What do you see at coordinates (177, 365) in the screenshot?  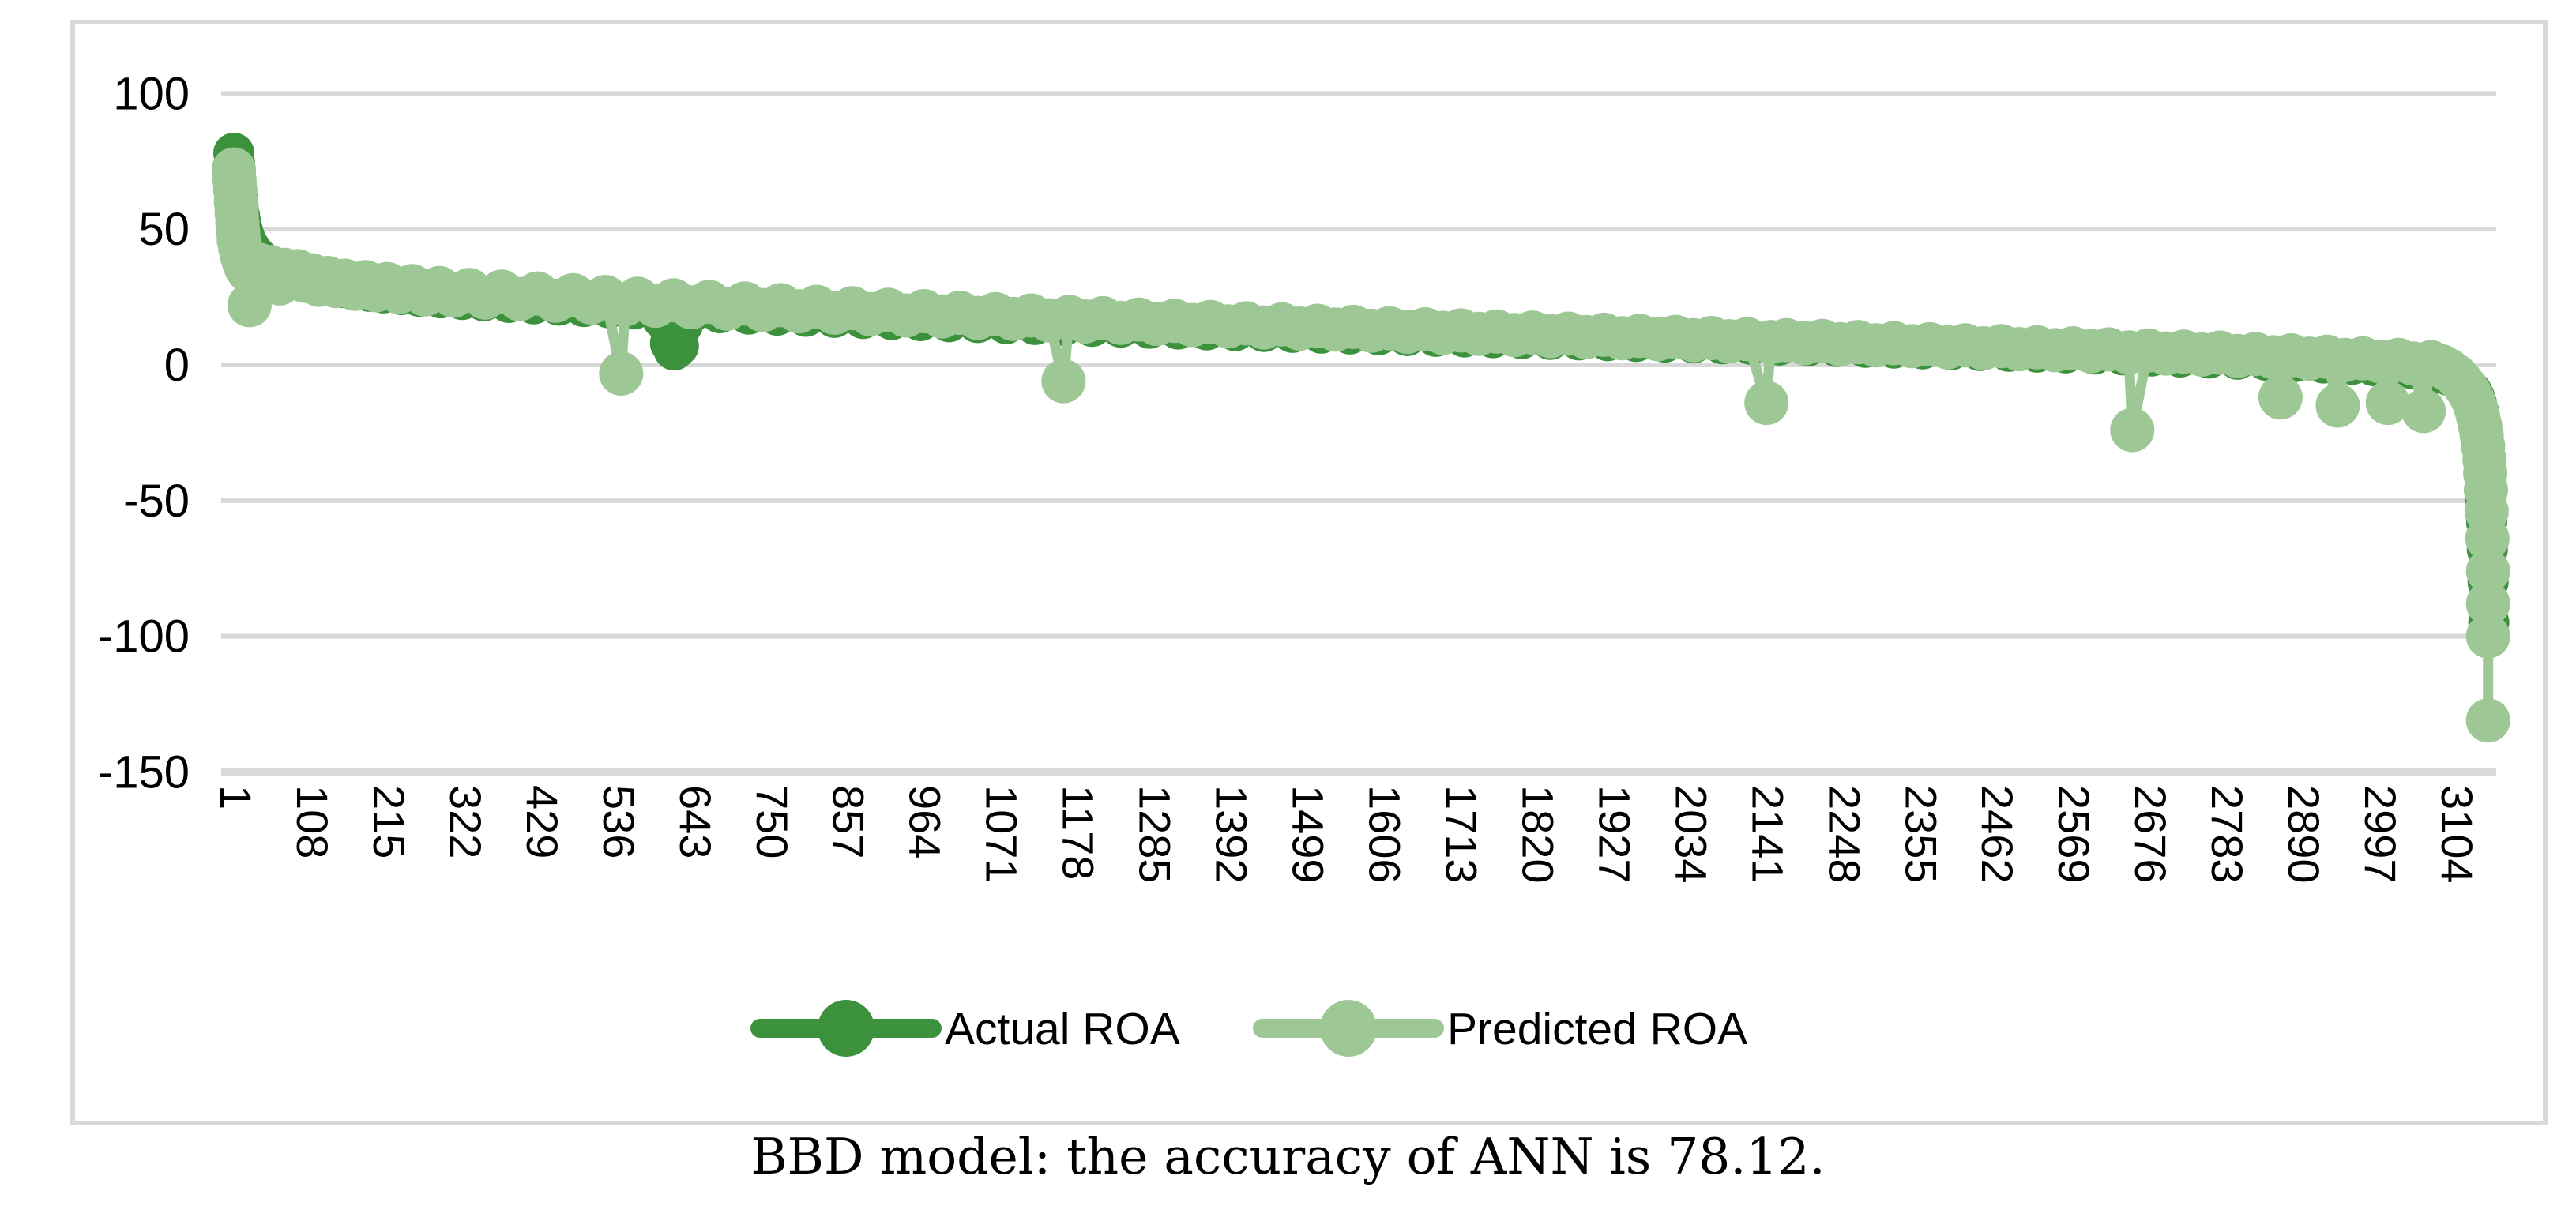 I see `y-tick-label: 0` at bounding box center [177, 365].